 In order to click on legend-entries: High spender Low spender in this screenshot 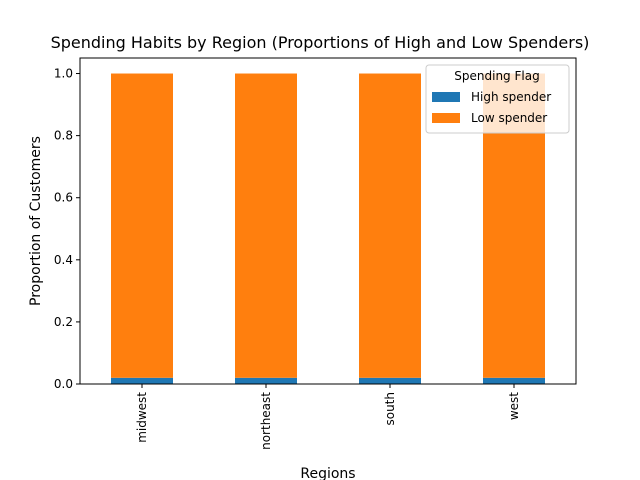, I will do `click(491, 107)`.